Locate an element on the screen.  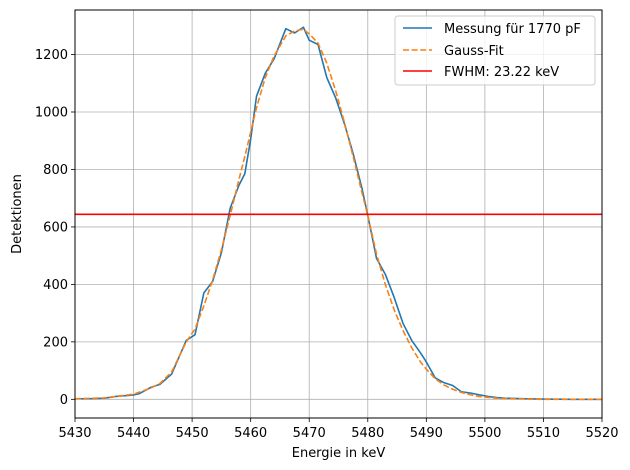
y-tick-label: 800 is located at coordinates (55, 170).